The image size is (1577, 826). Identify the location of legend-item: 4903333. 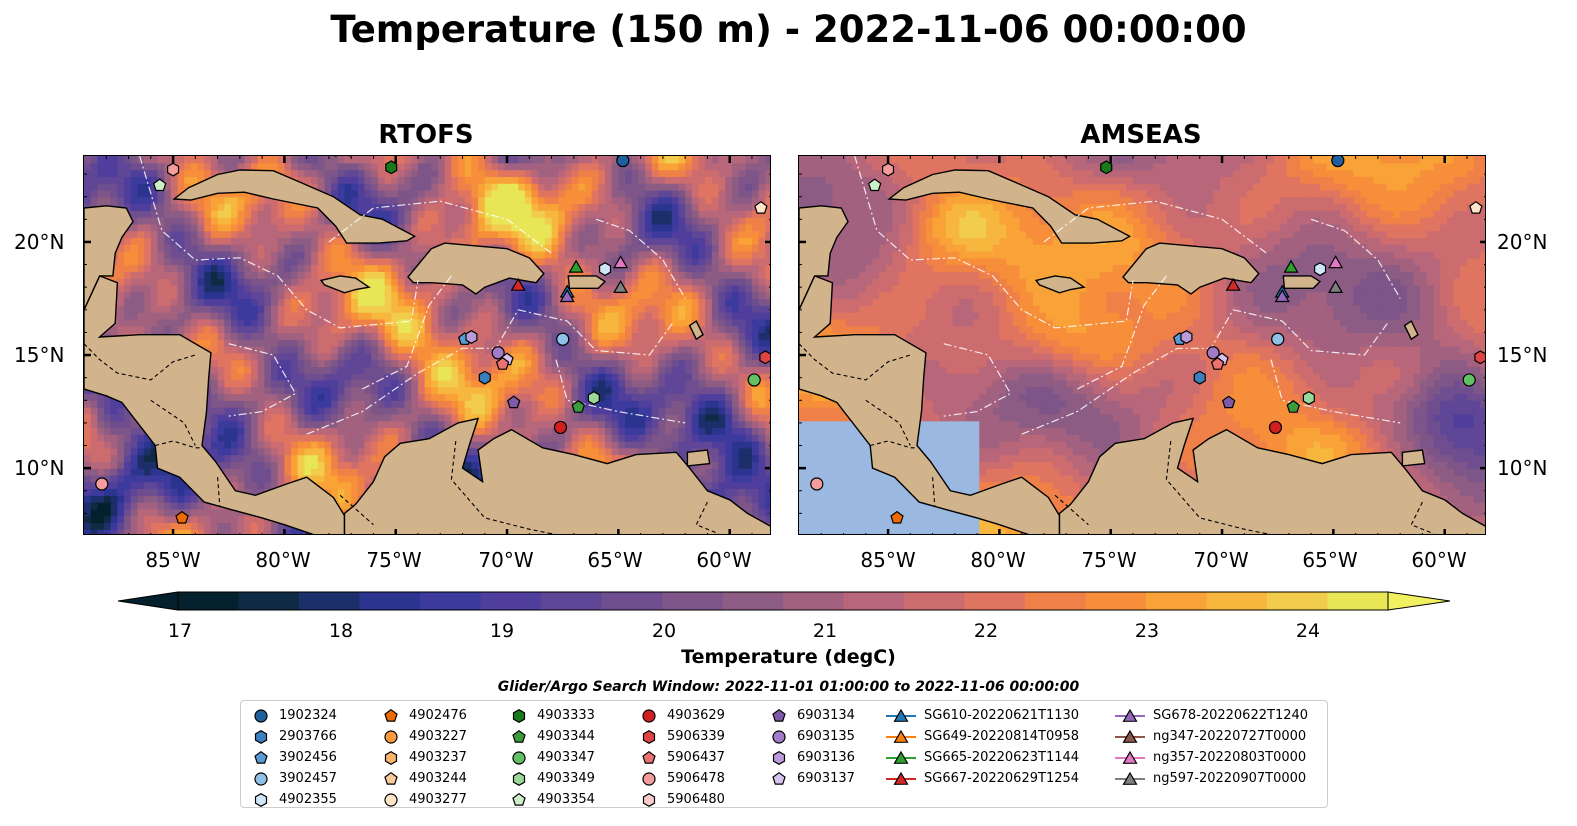
(552, 715).